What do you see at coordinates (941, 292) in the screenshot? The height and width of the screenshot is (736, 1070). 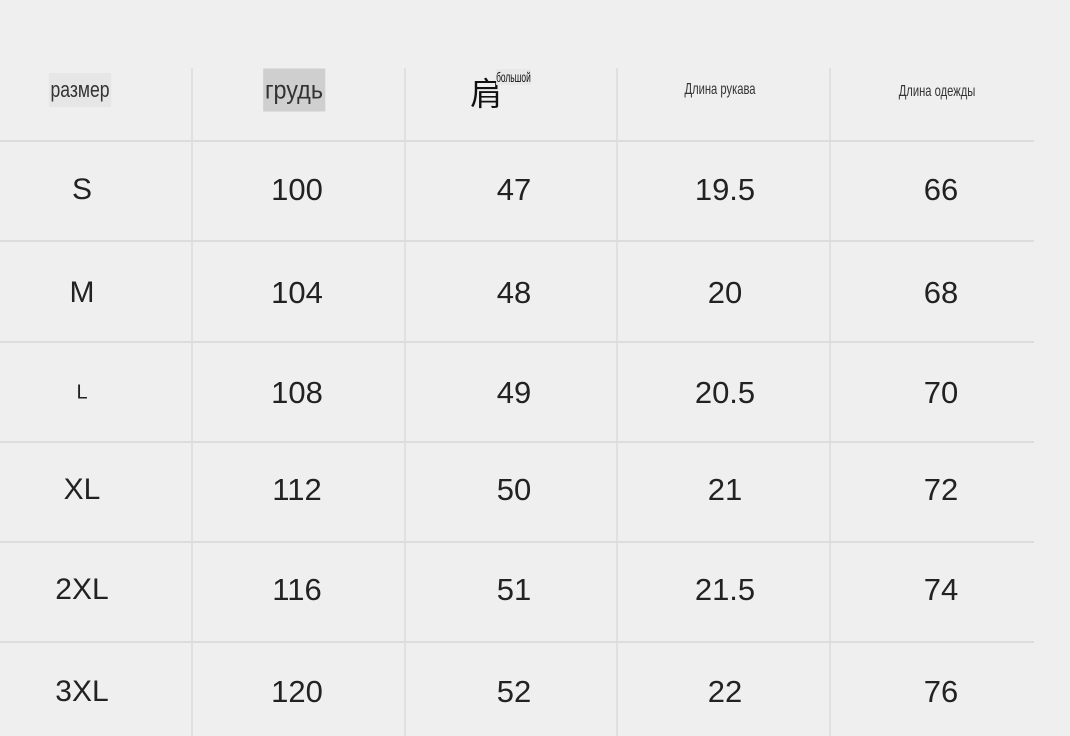 I see `cell-garment-length: 68` at bounding box center [941, 292].